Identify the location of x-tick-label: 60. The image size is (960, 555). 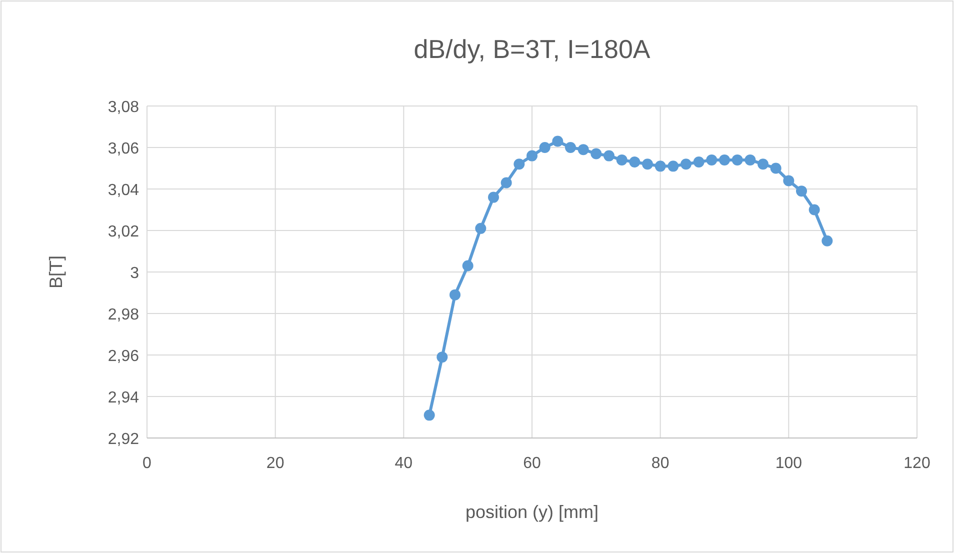
(532, 463).